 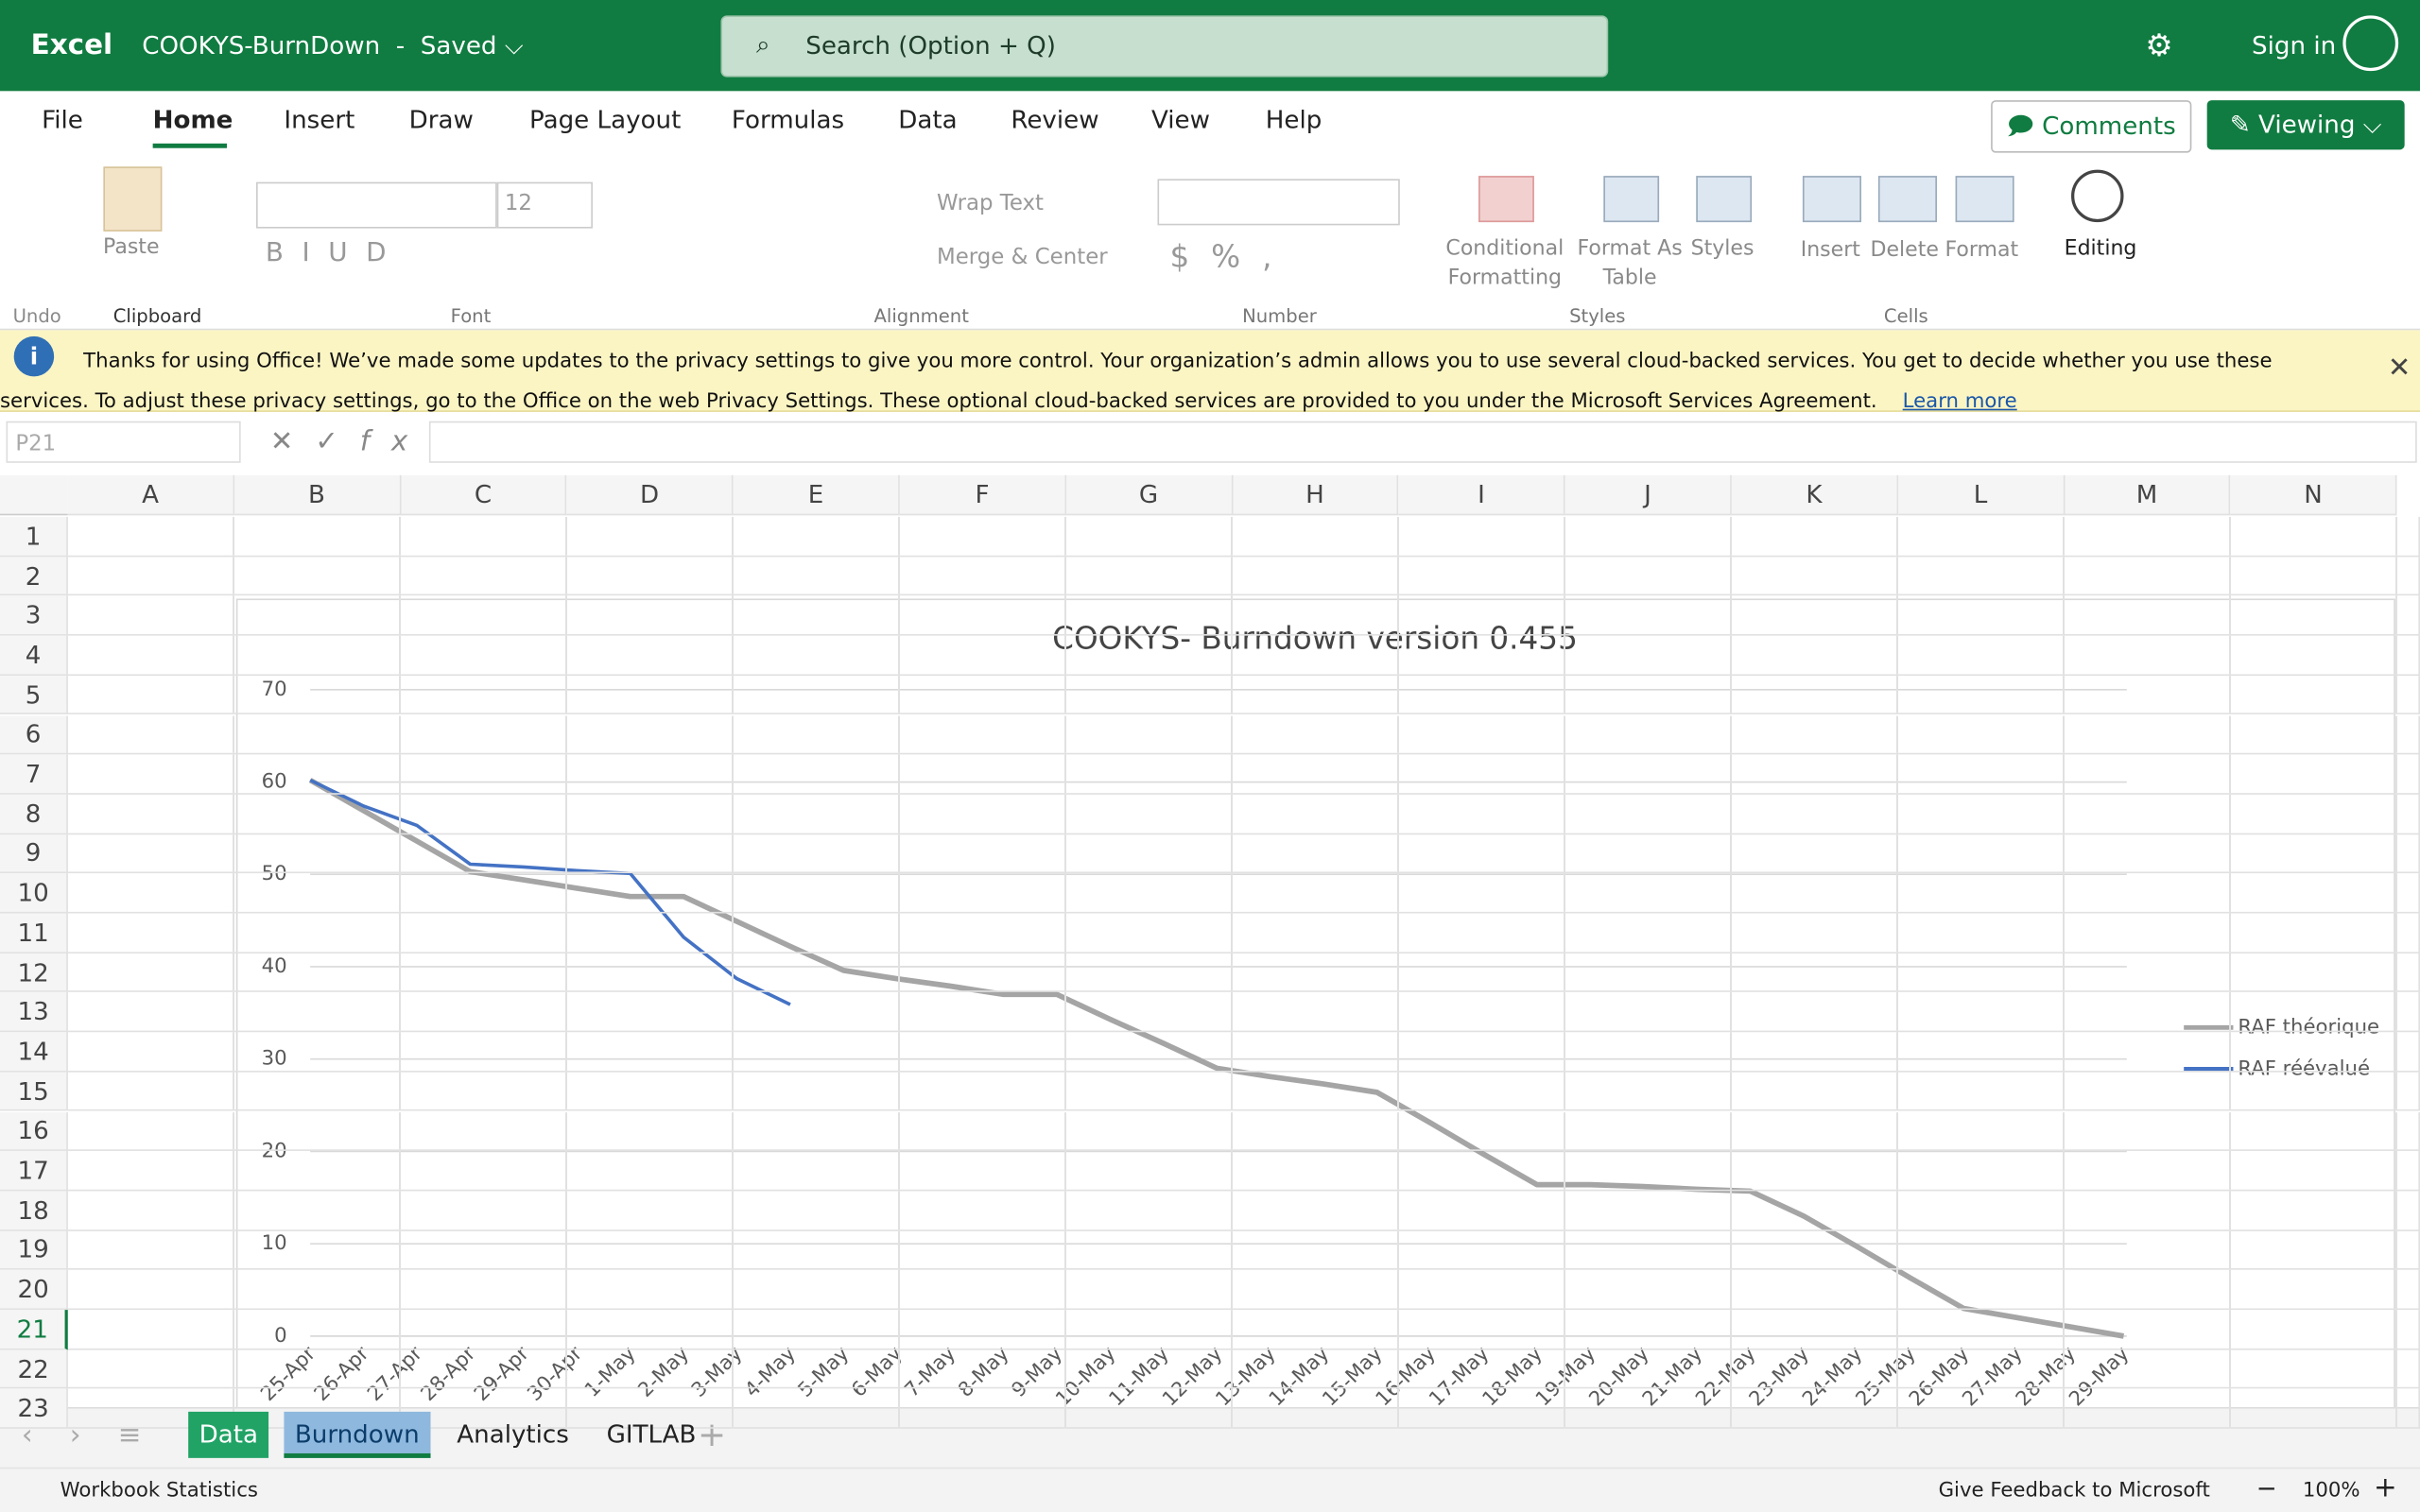 What do you see at coordinates (150, 495) in the screenshot?
I see `column-header: A` at bounding box center [150, 495].